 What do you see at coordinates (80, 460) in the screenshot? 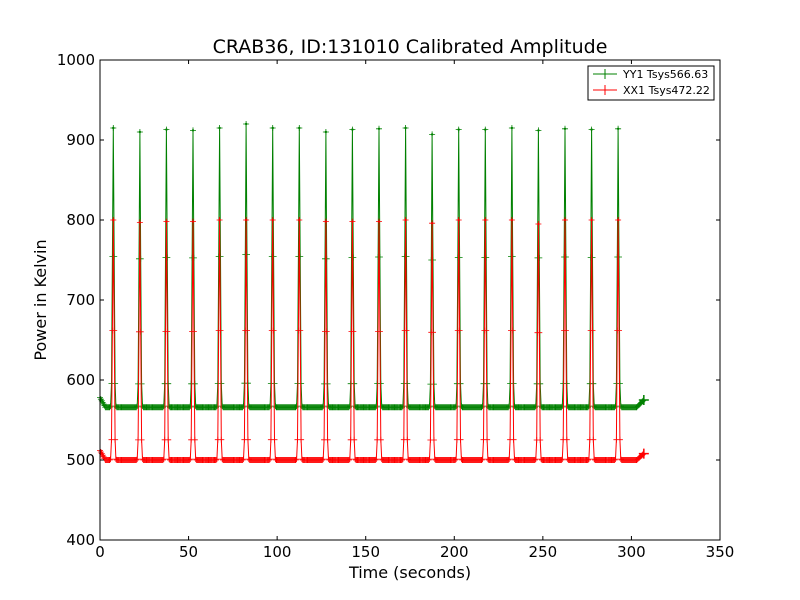
I see `y-tick-label: 500` at bounding box center [80, 460].